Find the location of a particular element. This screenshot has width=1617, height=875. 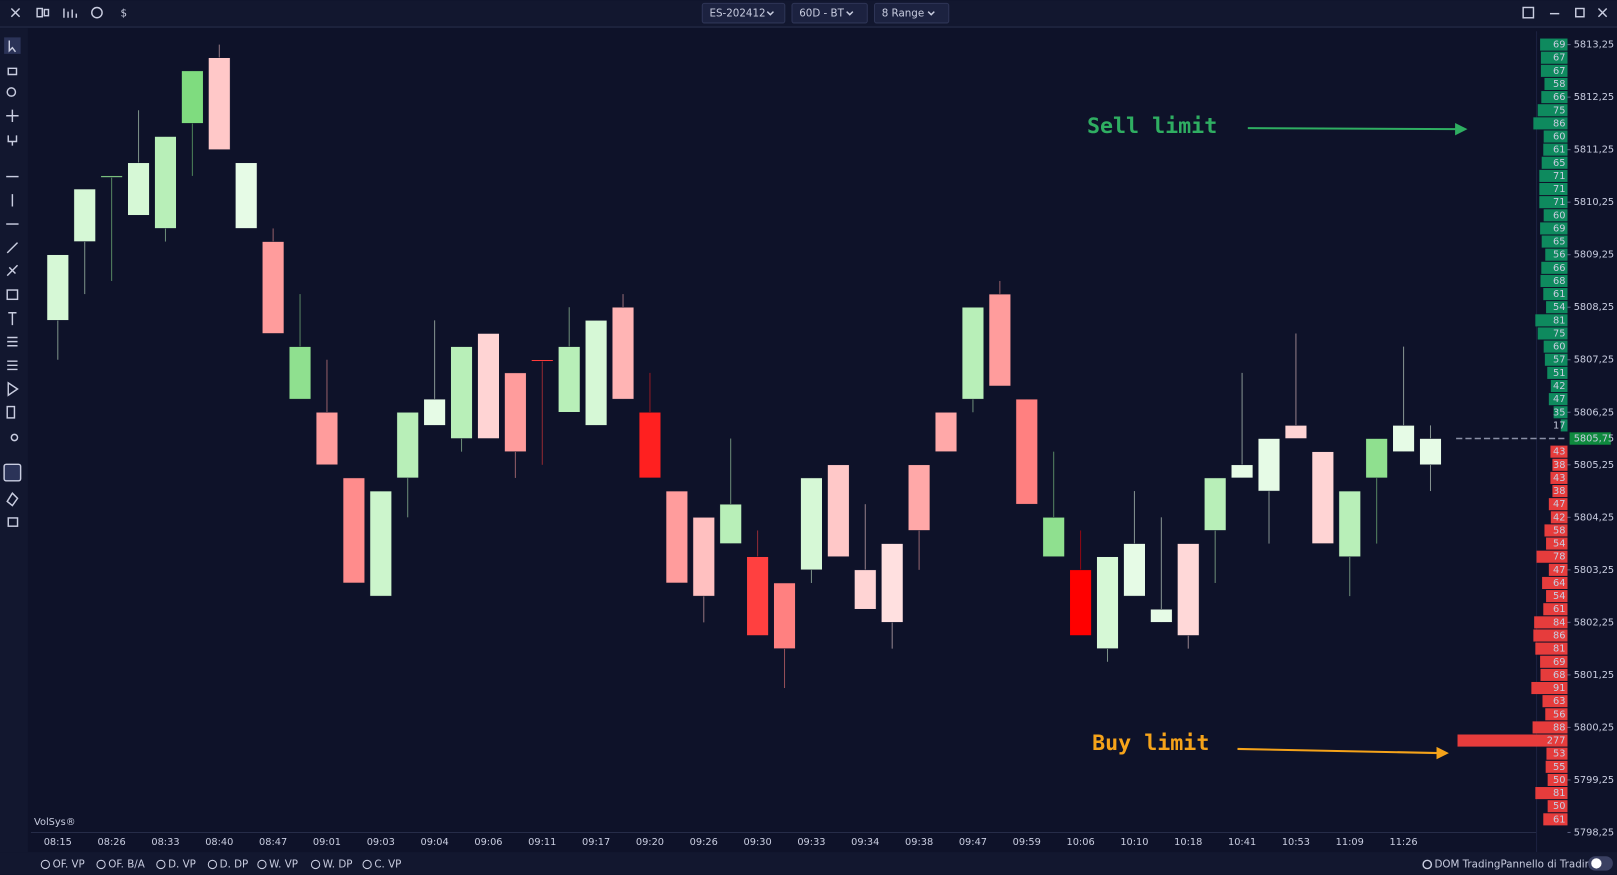

volume-label: 67 is located at coordinates (1559, 58).